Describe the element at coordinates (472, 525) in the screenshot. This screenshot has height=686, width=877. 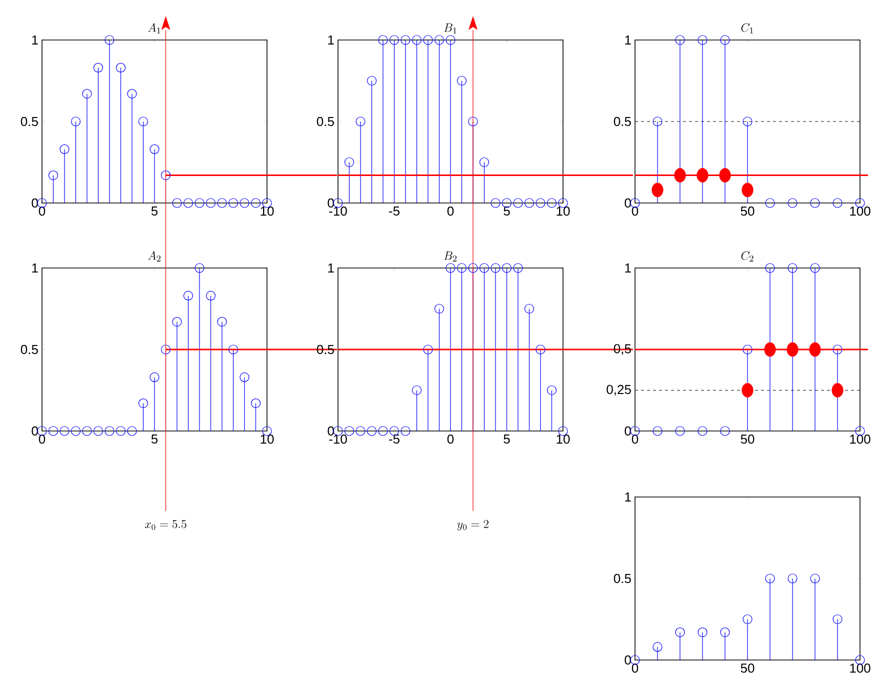
I see `ref-line-label: $y_0 = 2$` at that location.